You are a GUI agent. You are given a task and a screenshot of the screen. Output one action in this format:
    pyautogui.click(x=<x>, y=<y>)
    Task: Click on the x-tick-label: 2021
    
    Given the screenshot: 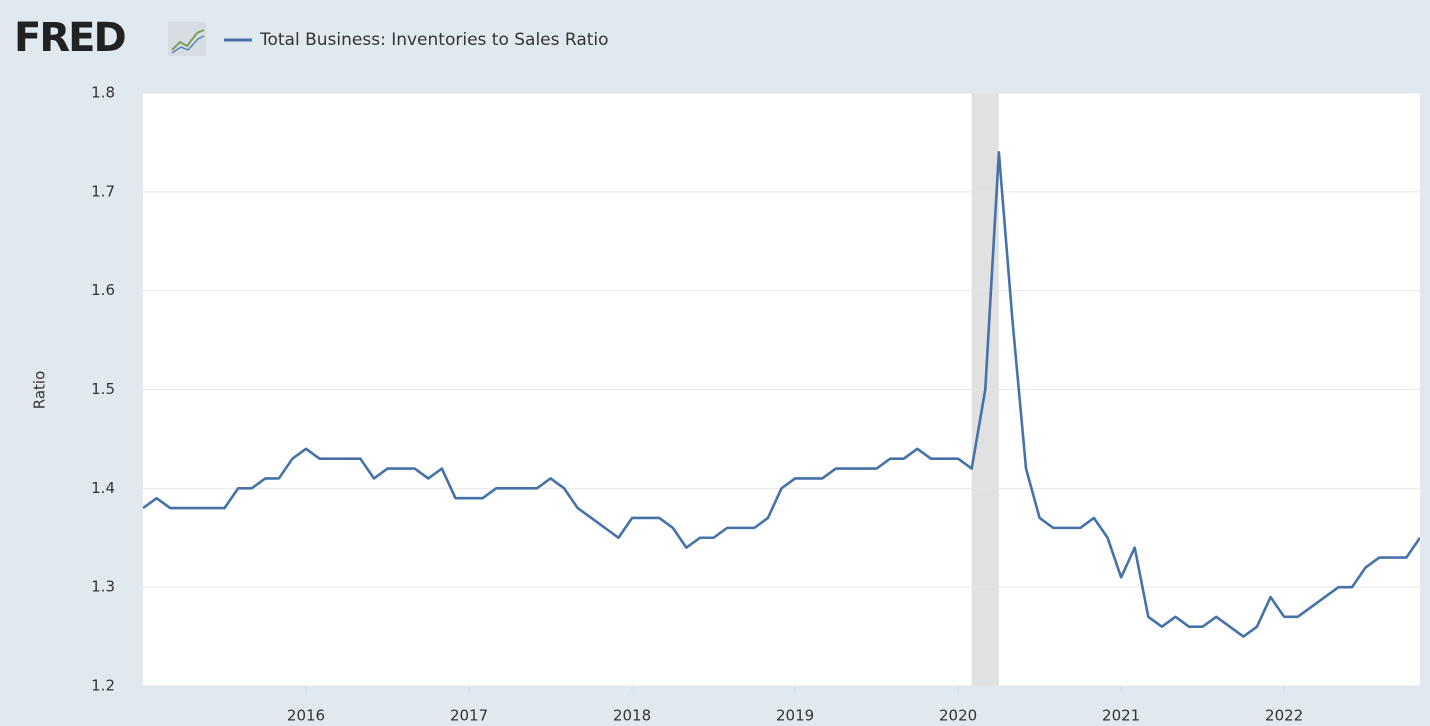 What is the action you would take?
    pyautogui.click(x=1121, y=716)
    